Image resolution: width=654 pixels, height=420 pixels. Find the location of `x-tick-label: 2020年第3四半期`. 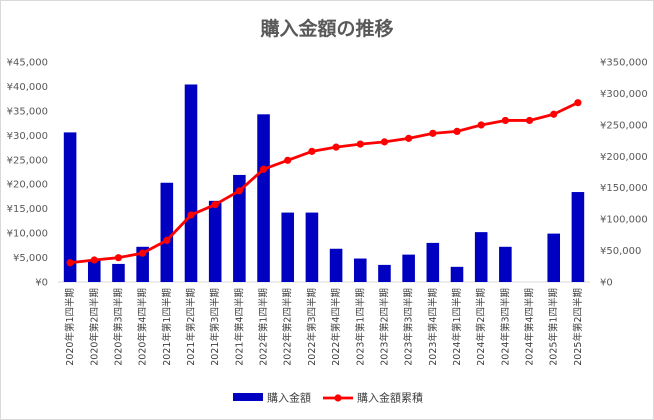

x-tick-label: 2020年第3四半期 is located at coordinates (118, 327).